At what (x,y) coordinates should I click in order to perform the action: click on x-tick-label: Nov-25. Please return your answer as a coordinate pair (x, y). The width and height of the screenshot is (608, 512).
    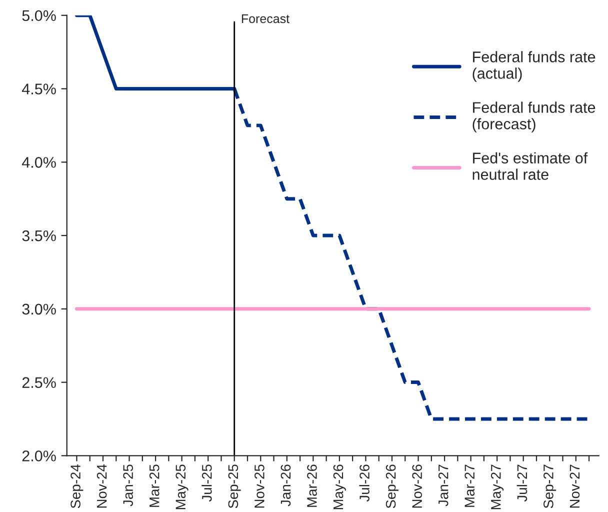
    Looking at the image, I should click on (259, 486).